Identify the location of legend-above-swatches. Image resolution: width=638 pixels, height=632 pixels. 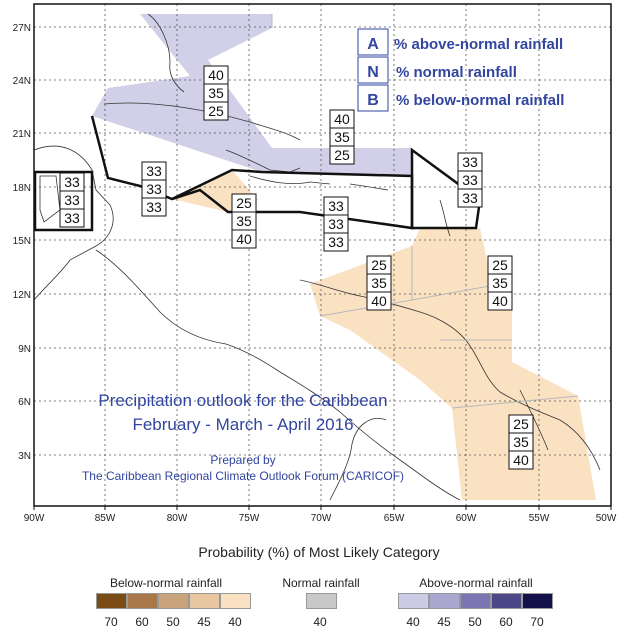
(475, 601).